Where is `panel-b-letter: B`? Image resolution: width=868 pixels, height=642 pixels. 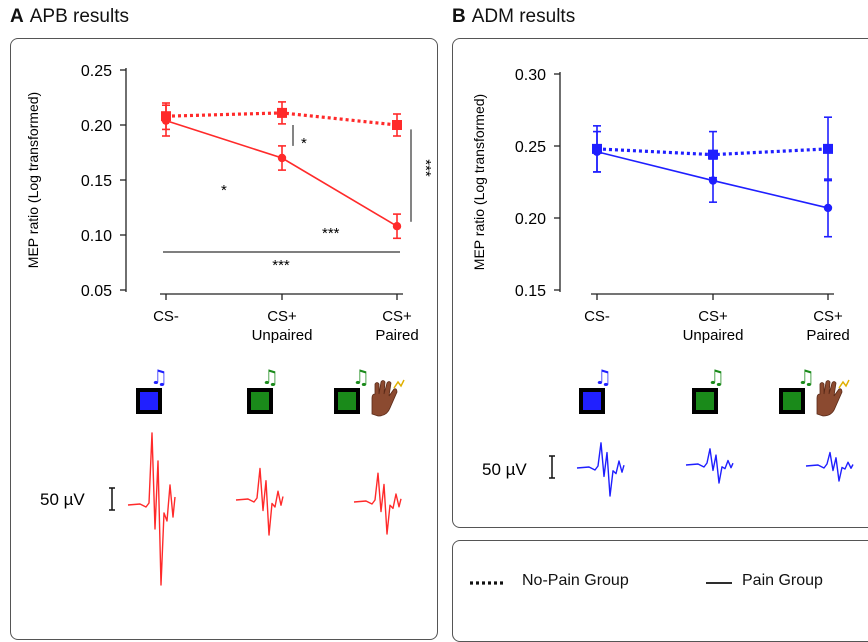 panel-b-letter: B is located at coordinates (459, 16).